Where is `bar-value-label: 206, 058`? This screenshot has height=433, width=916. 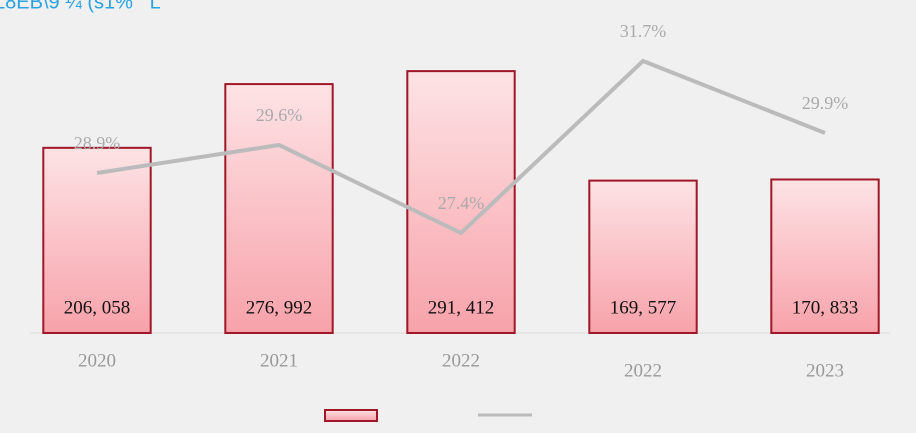
bar-value-label: 206, 058 is located at coordinates (97, 307).